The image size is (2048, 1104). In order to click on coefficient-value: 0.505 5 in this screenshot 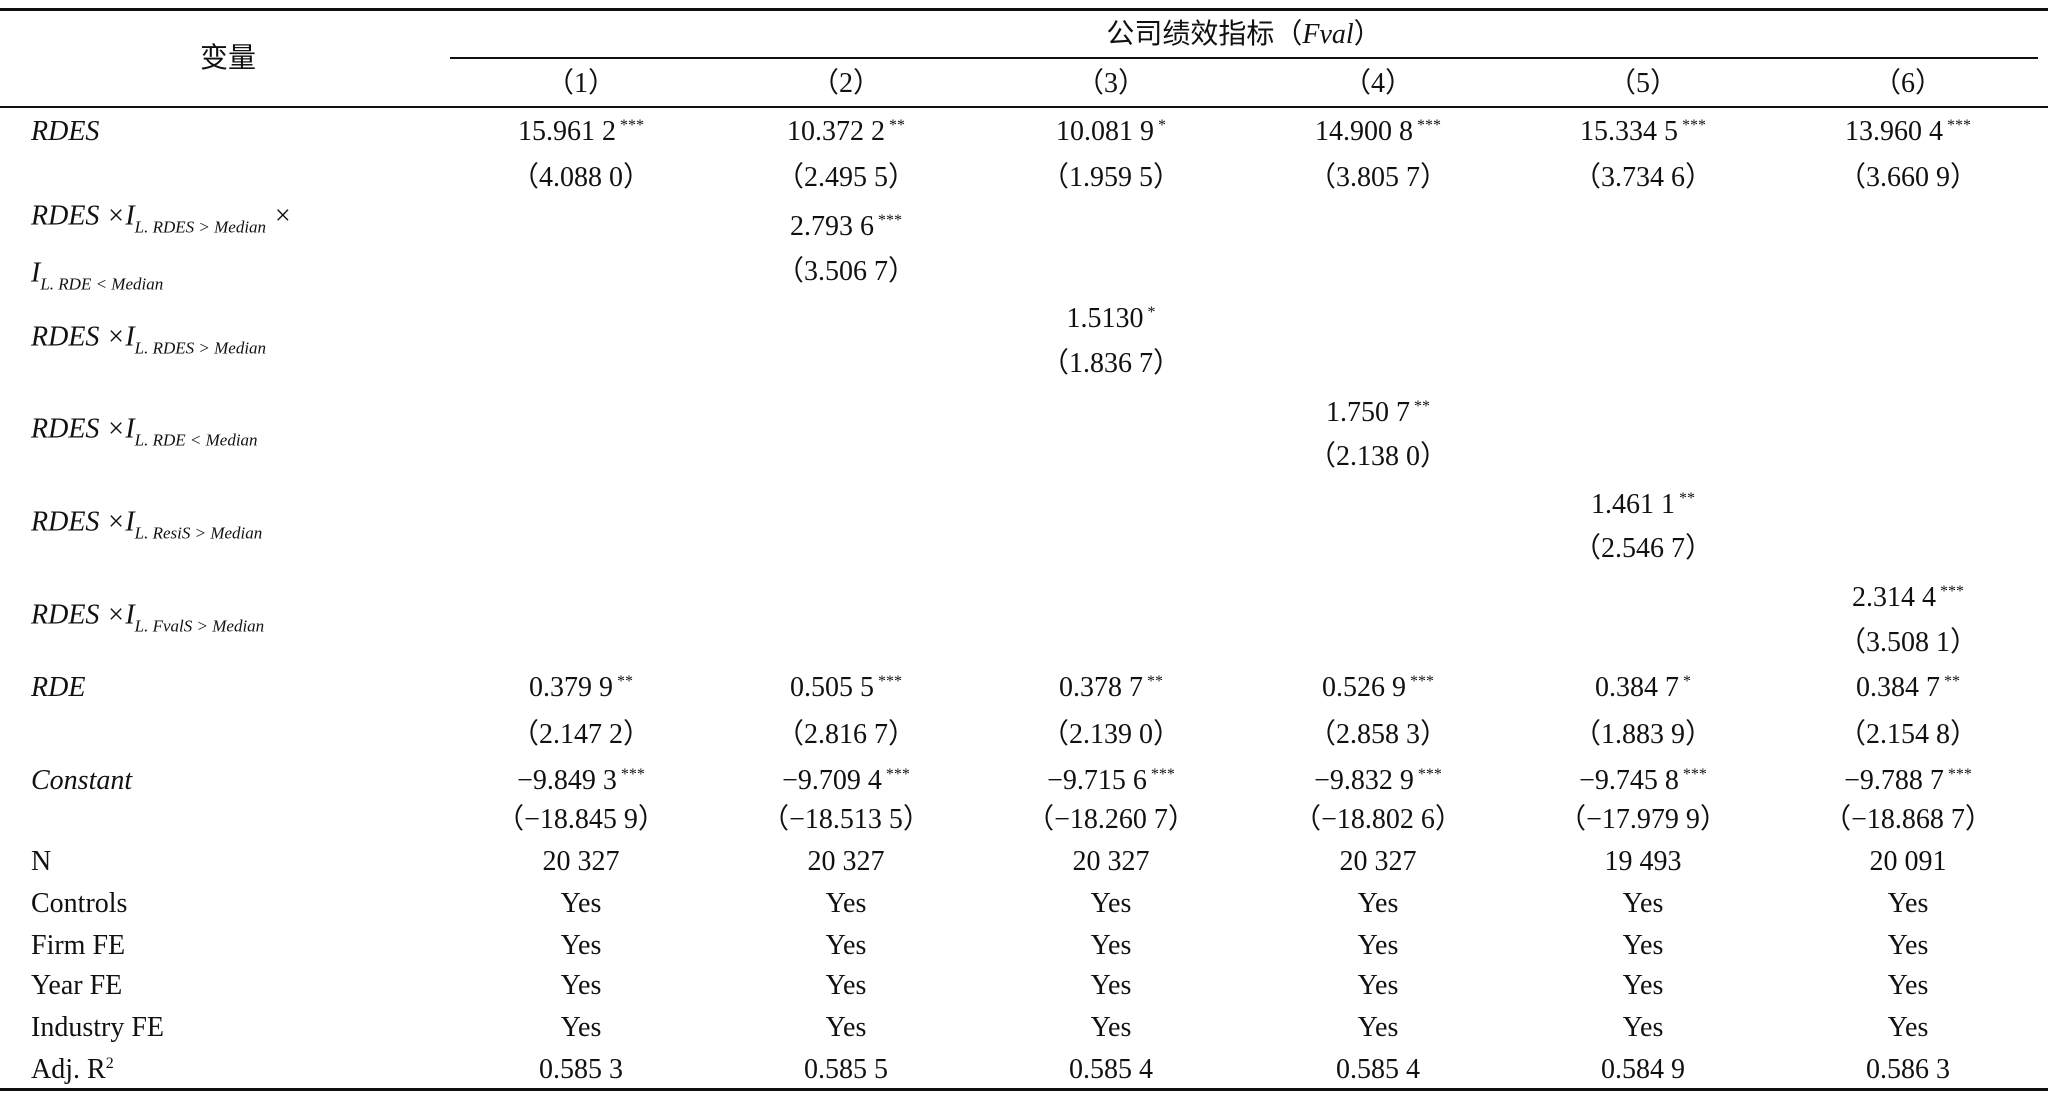, I will do `click(832, 687)`.